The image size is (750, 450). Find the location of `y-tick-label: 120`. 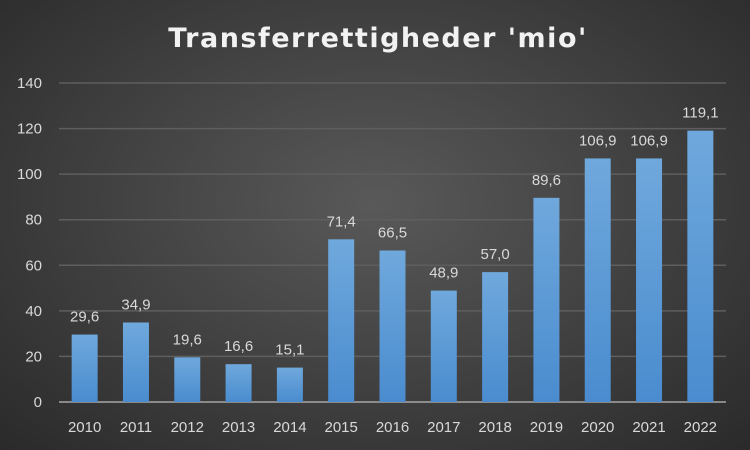

y-tick-label: 120 is located at coordinates (29, 129).